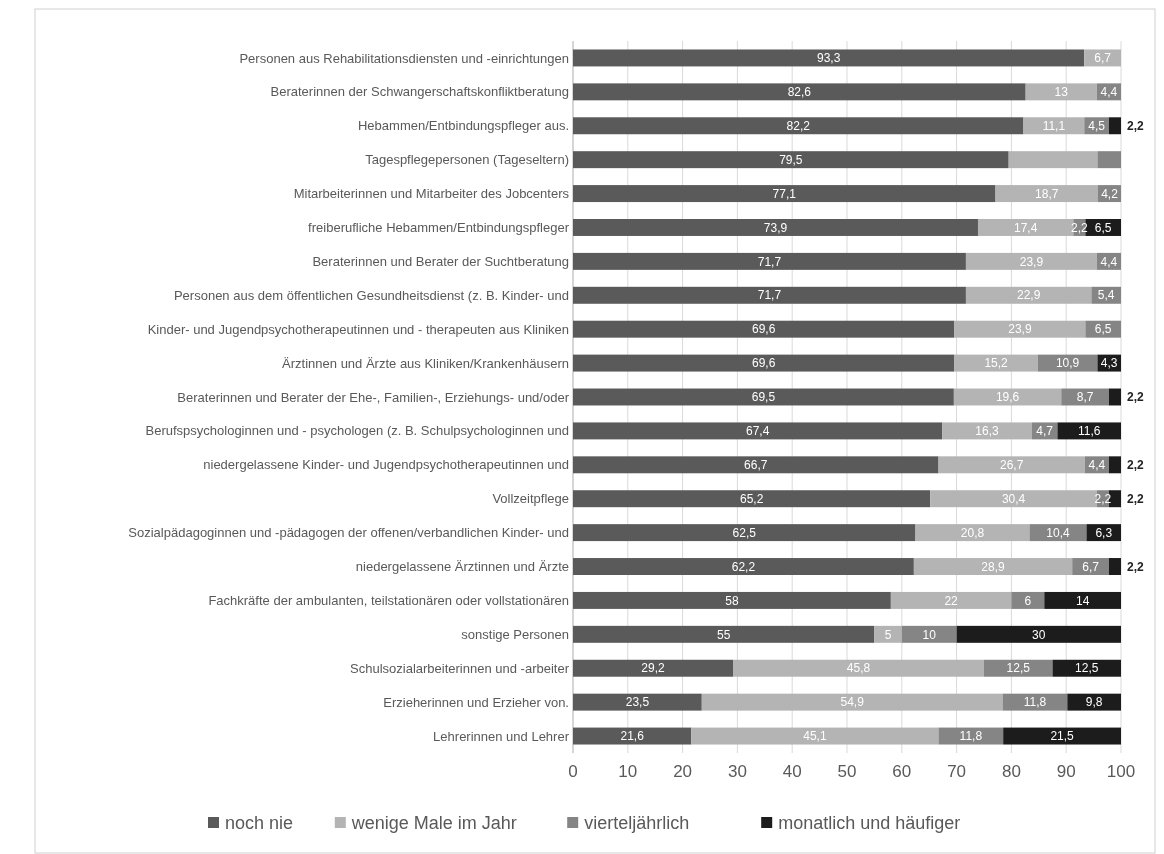 The image size is (1164, 854). I want to click on y-tick-label: Fachkräfte der ambulanten, teilstationären oder vollstationären, so click(388, 600).